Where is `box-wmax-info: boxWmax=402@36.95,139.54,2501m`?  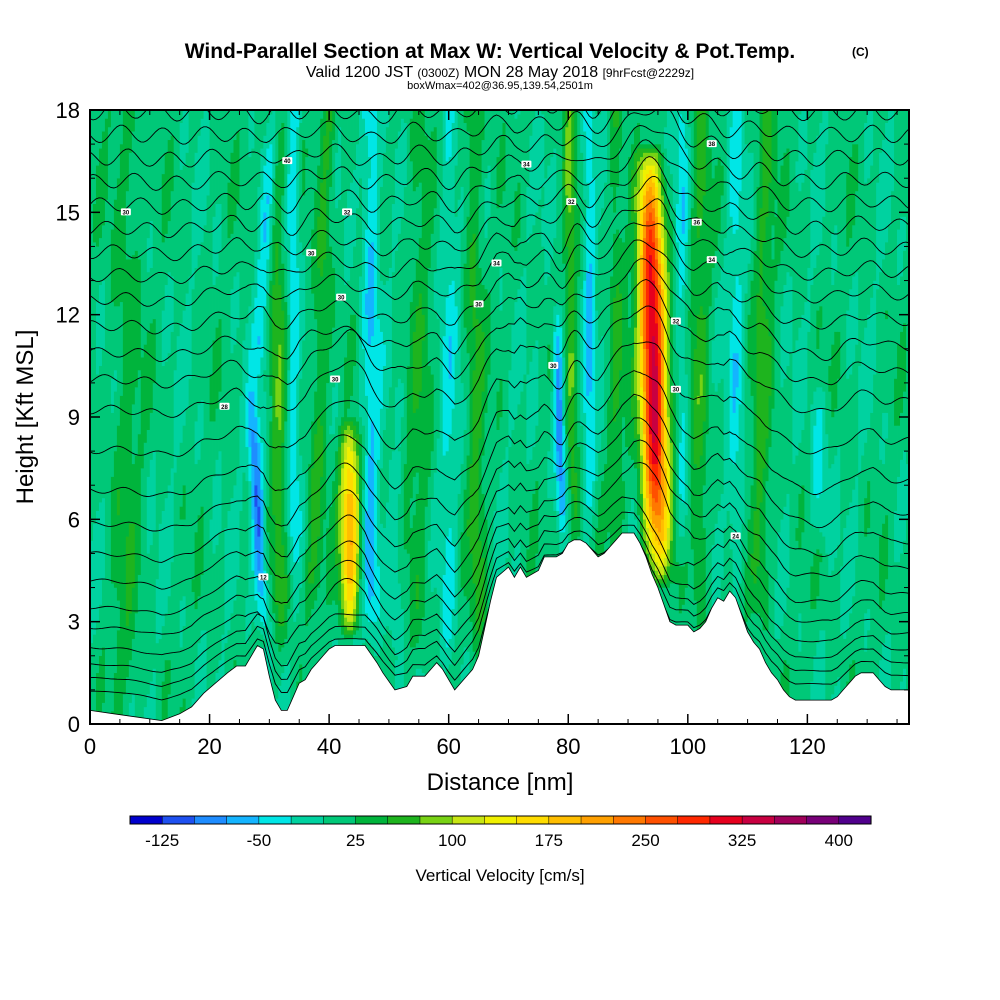
box-wmax-info: boxWmax=402@36.95,139.54,2501m is located at coordinates (500, 86).